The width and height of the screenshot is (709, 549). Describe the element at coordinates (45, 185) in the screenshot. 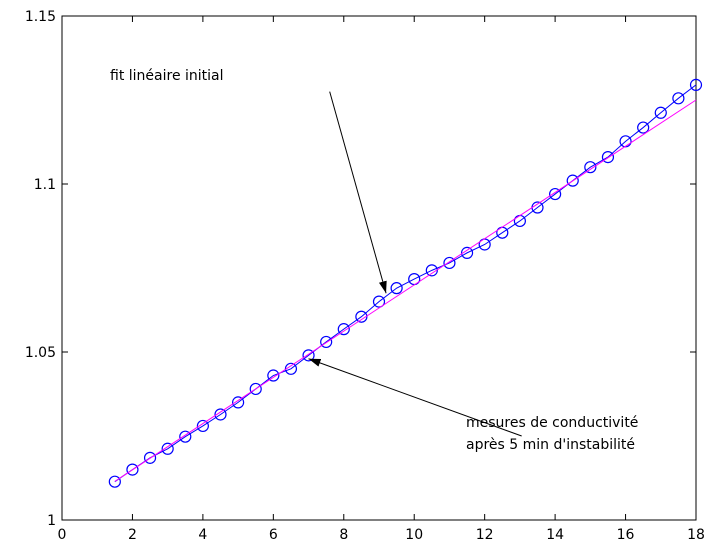

I see `y-tick-label: 1.1` at that location.